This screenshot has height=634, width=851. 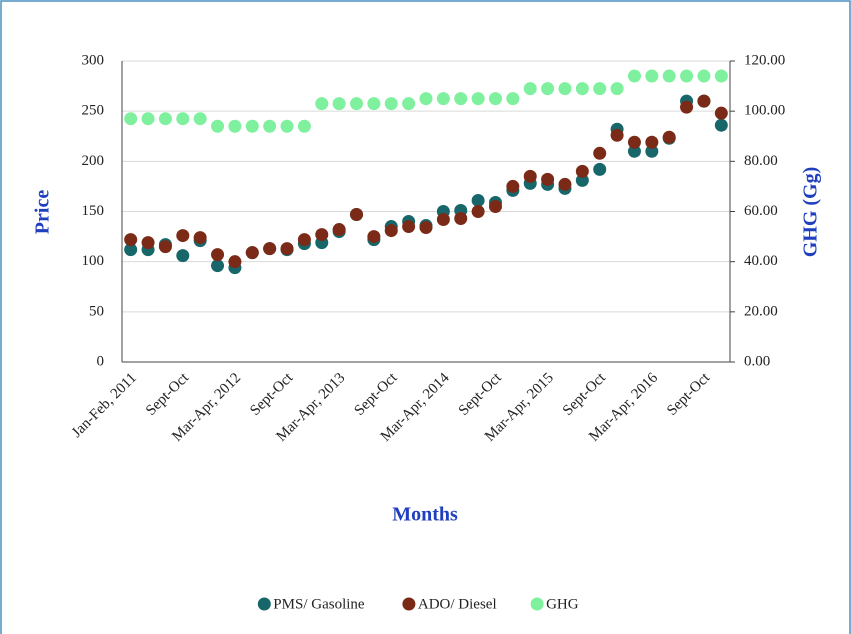 I want to click on y2-tick-label: 0.00, so click(x=757, y=361).